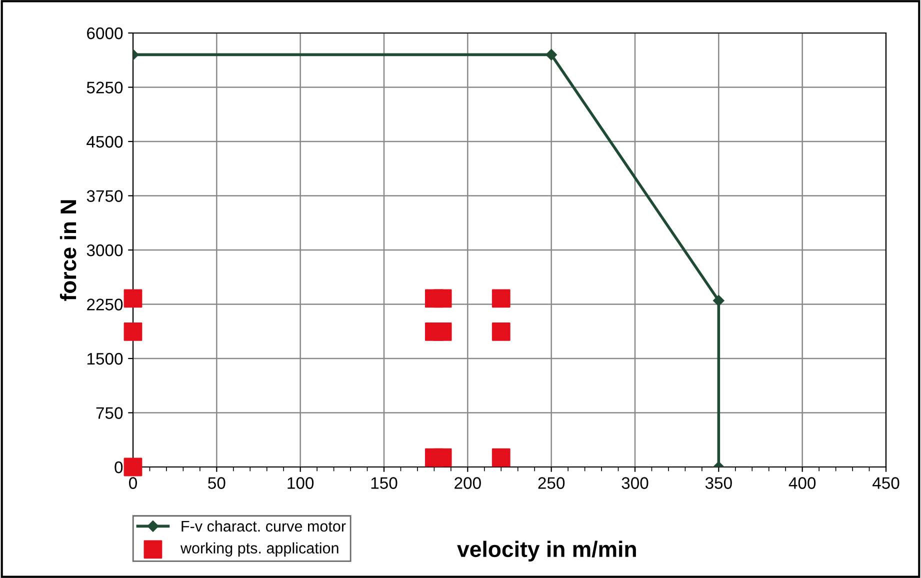  What do you see at coordinates (551, 483) in the screenshot?
I see `x-tick-label: 250` at bounding box center [551, 483].